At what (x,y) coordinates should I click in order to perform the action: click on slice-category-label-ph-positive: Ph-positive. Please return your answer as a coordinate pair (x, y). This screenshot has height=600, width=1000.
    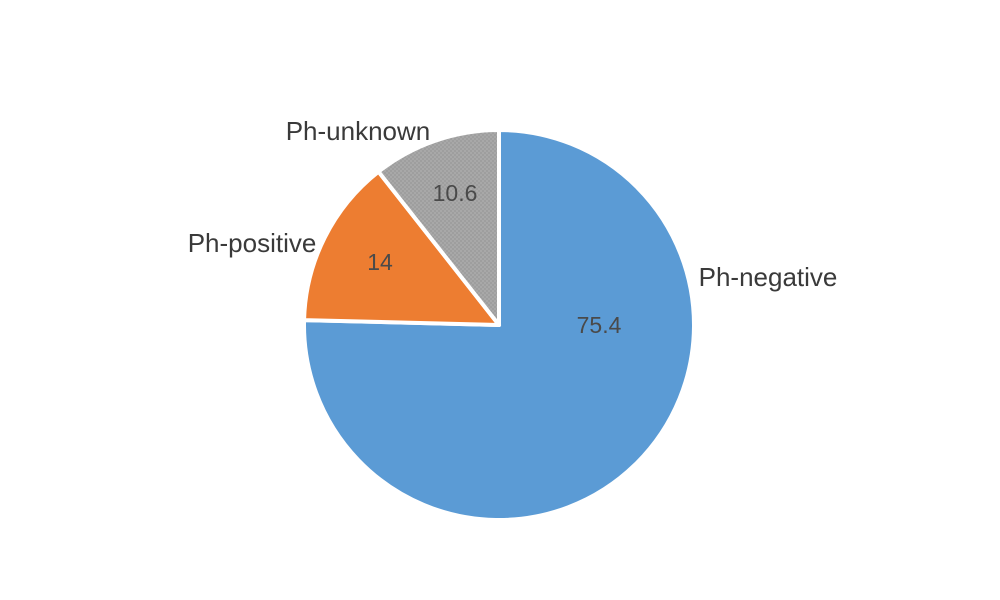
    Looking at the image, I should click on (252, 243).